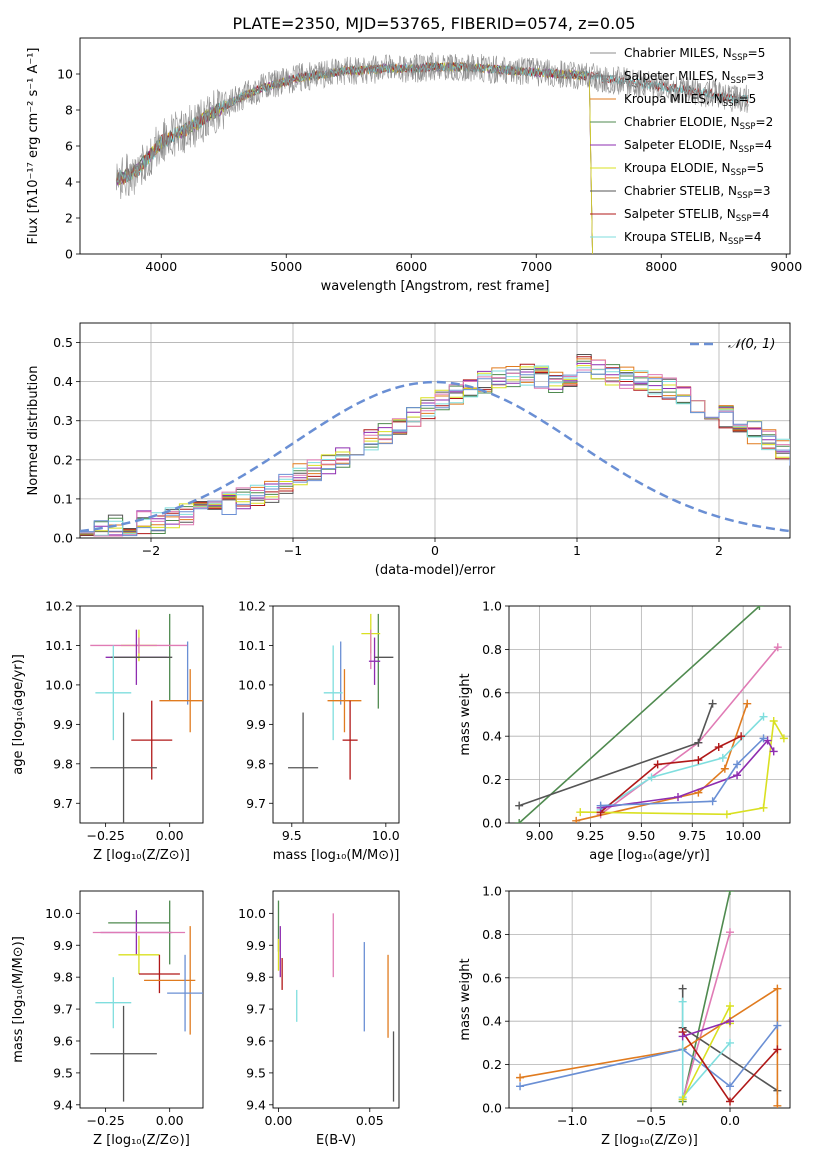 The width and height of the screenshot is (819, 1170). What do you see at coordinates (336, 1001) in the screenshot?
I see `errorbars` at bounding box center [336, 1001].